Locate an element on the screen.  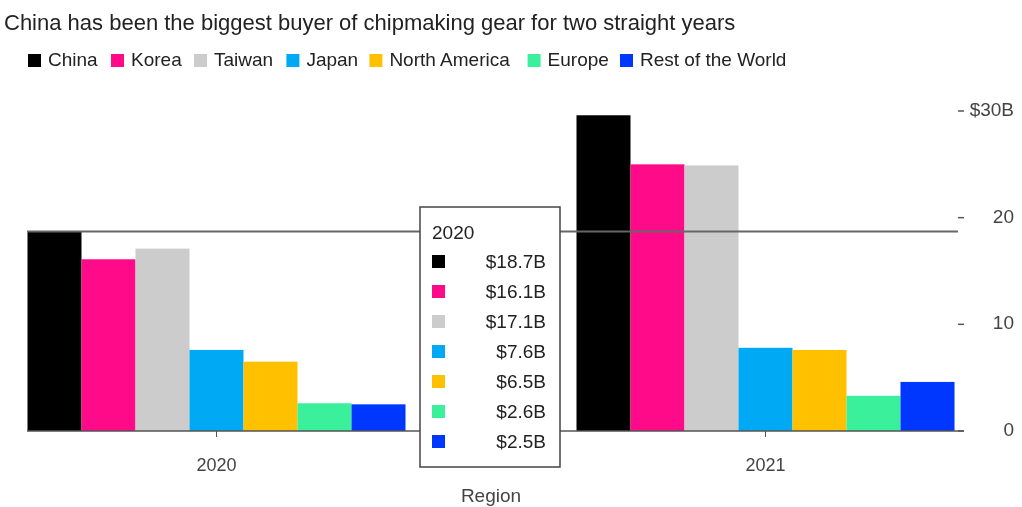
legend-label: Taiwan is located at coordinates (244, 59).